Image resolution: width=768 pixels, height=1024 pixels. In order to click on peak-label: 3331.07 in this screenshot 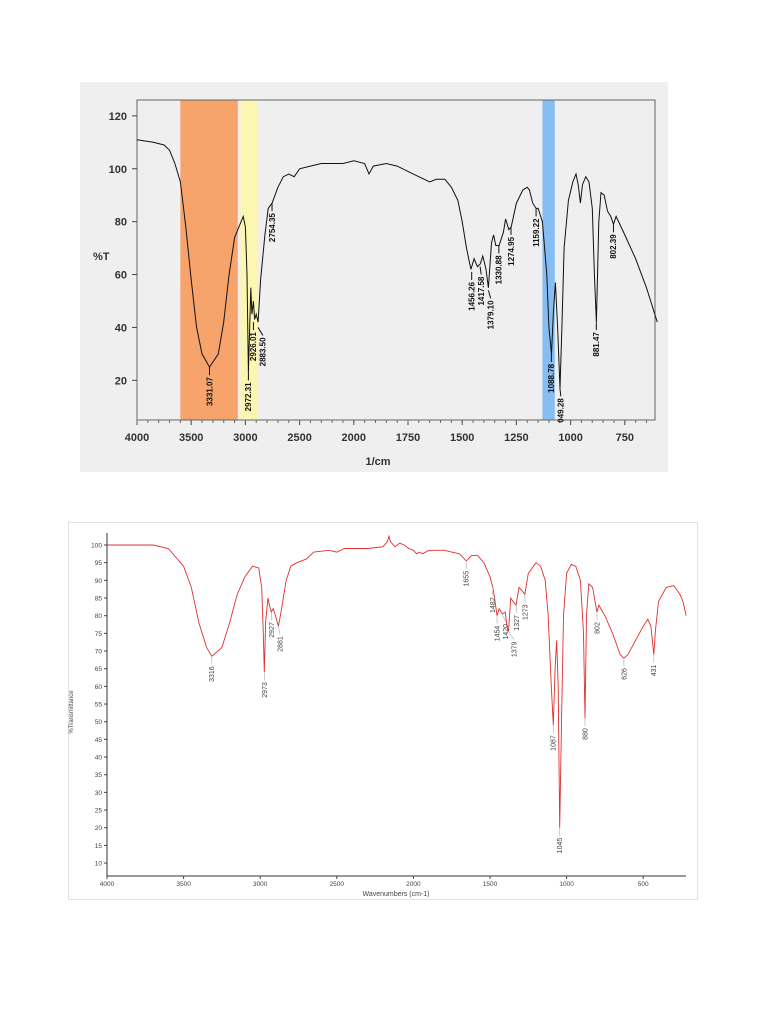, I will do `click(209, 391)`.